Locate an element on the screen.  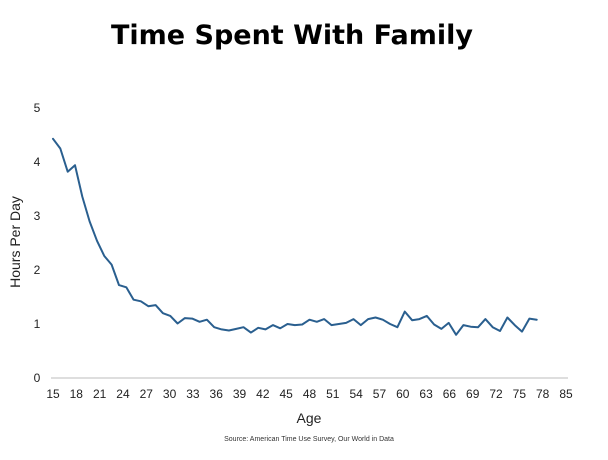
x-tick-label: 45 is located at coordinates (287, 394).